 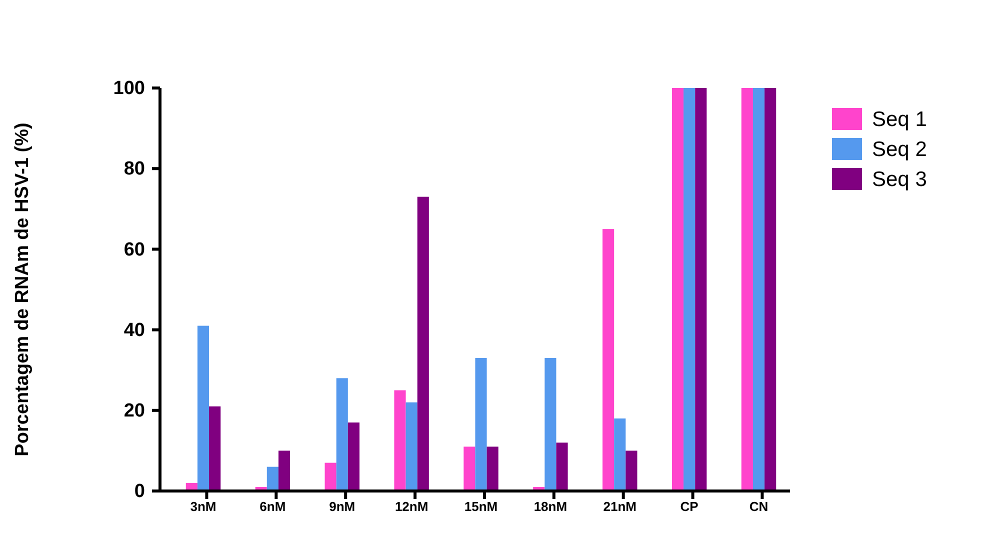 What do you see at coordinates (411, 506) in the screenshot?
I see `x-tick-label: 12nM` at bounding box center [411, 506].